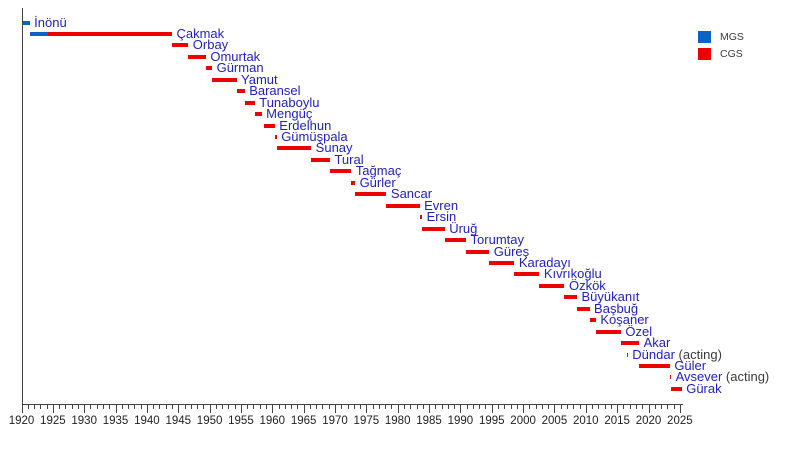 This screenshot has height=454, width=800. What do you see at coordinates (610, 297) in the screenshot?
I see `person-name: Büyükanıt` at bounding box center [610, 297].